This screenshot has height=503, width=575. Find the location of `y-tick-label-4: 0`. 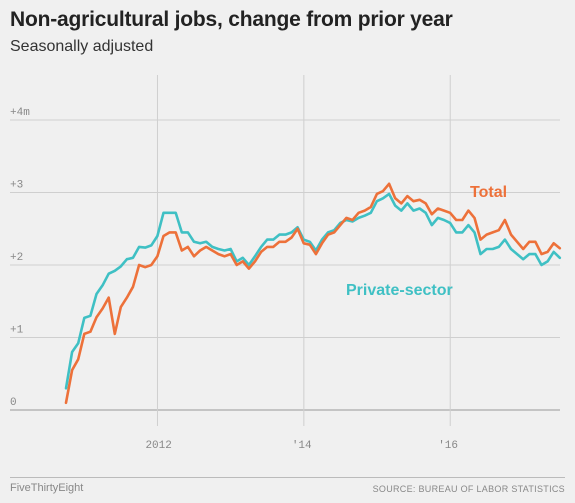

y-tick-label-4: 0 is located at coordinates (13, 403).